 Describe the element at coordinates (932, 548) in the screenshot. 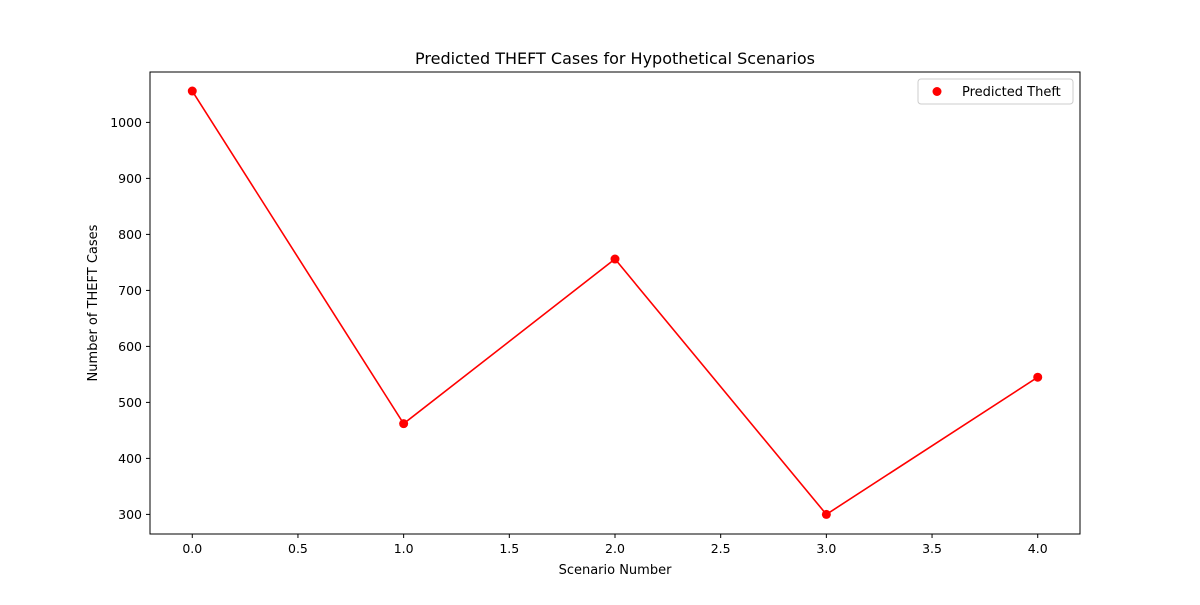

I see `x-tick-label: 3.5` at that location.